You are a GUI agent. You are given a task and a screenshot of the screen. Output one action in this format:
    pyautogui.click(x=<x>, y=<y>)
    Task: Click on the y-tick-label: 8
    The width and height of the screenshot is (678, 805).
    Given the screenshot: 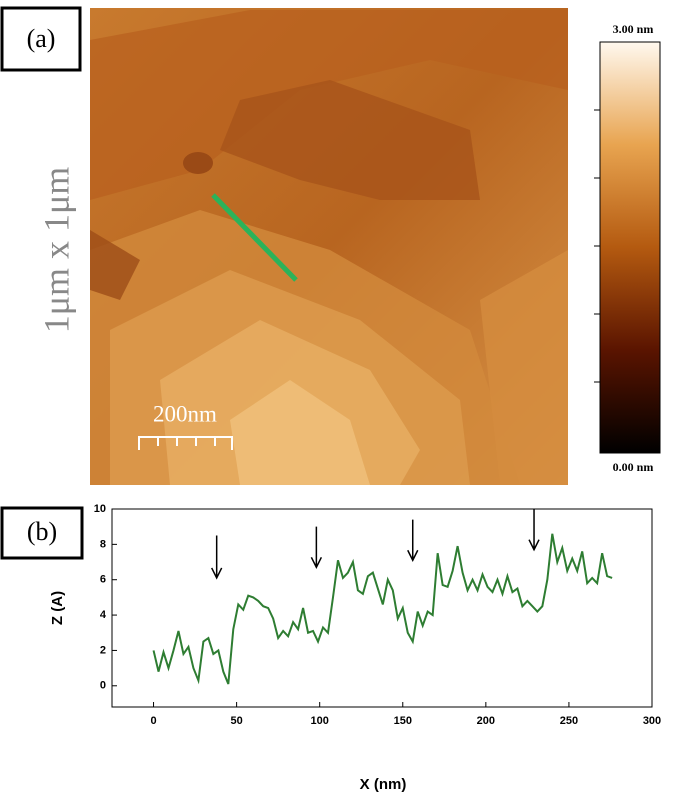 What is the action you would take?
    pyautogui.click(x=103, y=544)
    